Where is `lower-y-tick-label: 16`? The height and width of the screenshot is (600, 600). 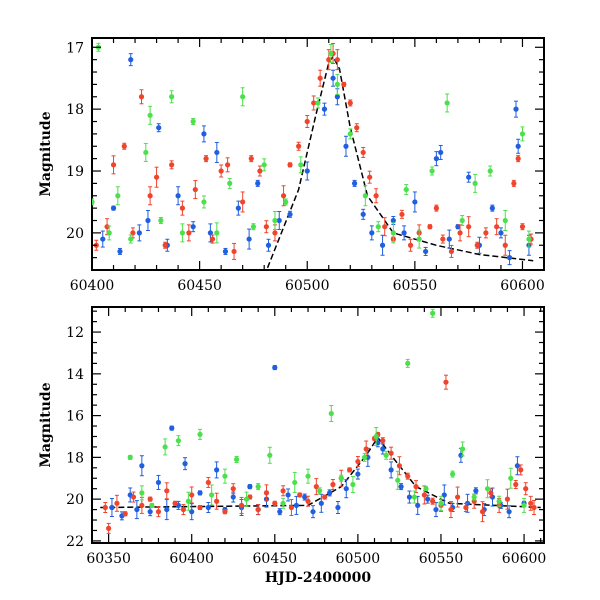
lower-y-tick-label: 16 is located at coordinates (75, 417).